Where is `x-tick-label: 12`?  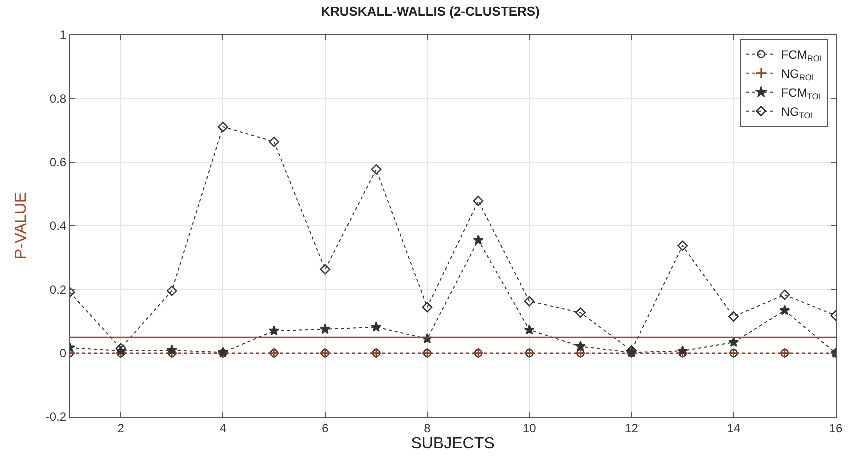 x-tick-label: 12 is located at coordinates (632, 428).